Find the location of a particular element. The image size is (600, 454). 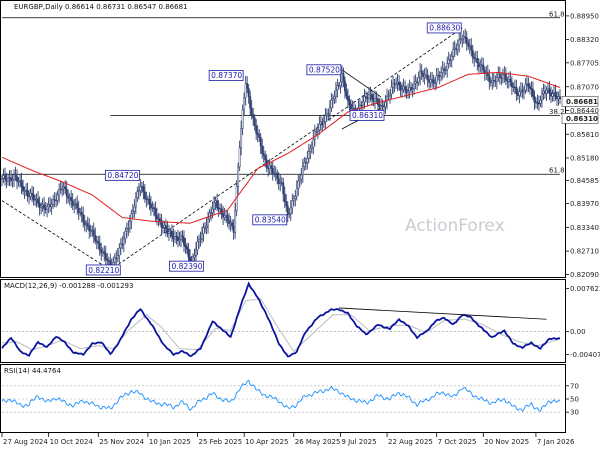

x-tick-label: 25 Nov 2024 is located at coordinates (121, 442).